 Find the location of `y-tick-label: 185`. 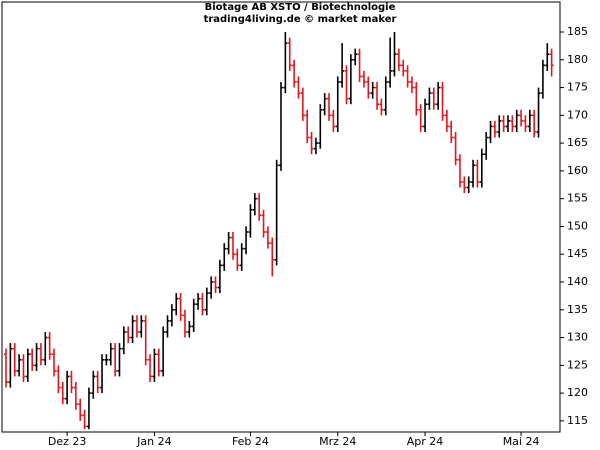

y-tick-label: 185 is located at coordinates (577, 31).